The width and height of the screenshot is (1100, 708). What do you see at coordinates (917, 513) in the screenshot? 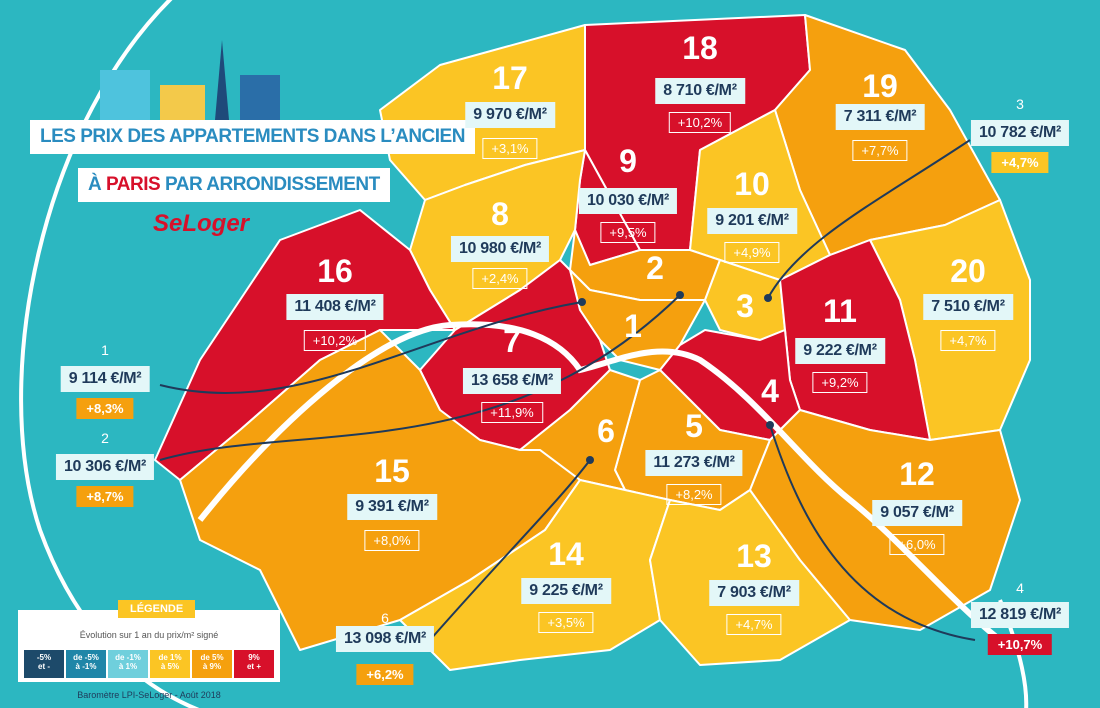
I see `price-box: 9 057 €/M²` at bounding box center [917, 513].